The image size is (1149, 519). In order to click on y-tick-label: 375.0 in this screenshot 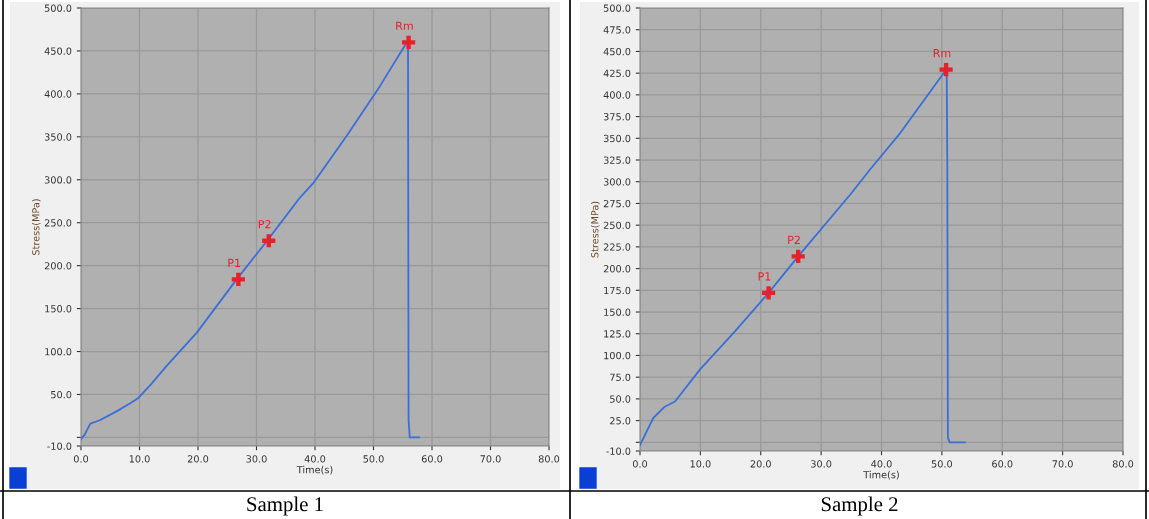, I will do `click(617, 117)`.